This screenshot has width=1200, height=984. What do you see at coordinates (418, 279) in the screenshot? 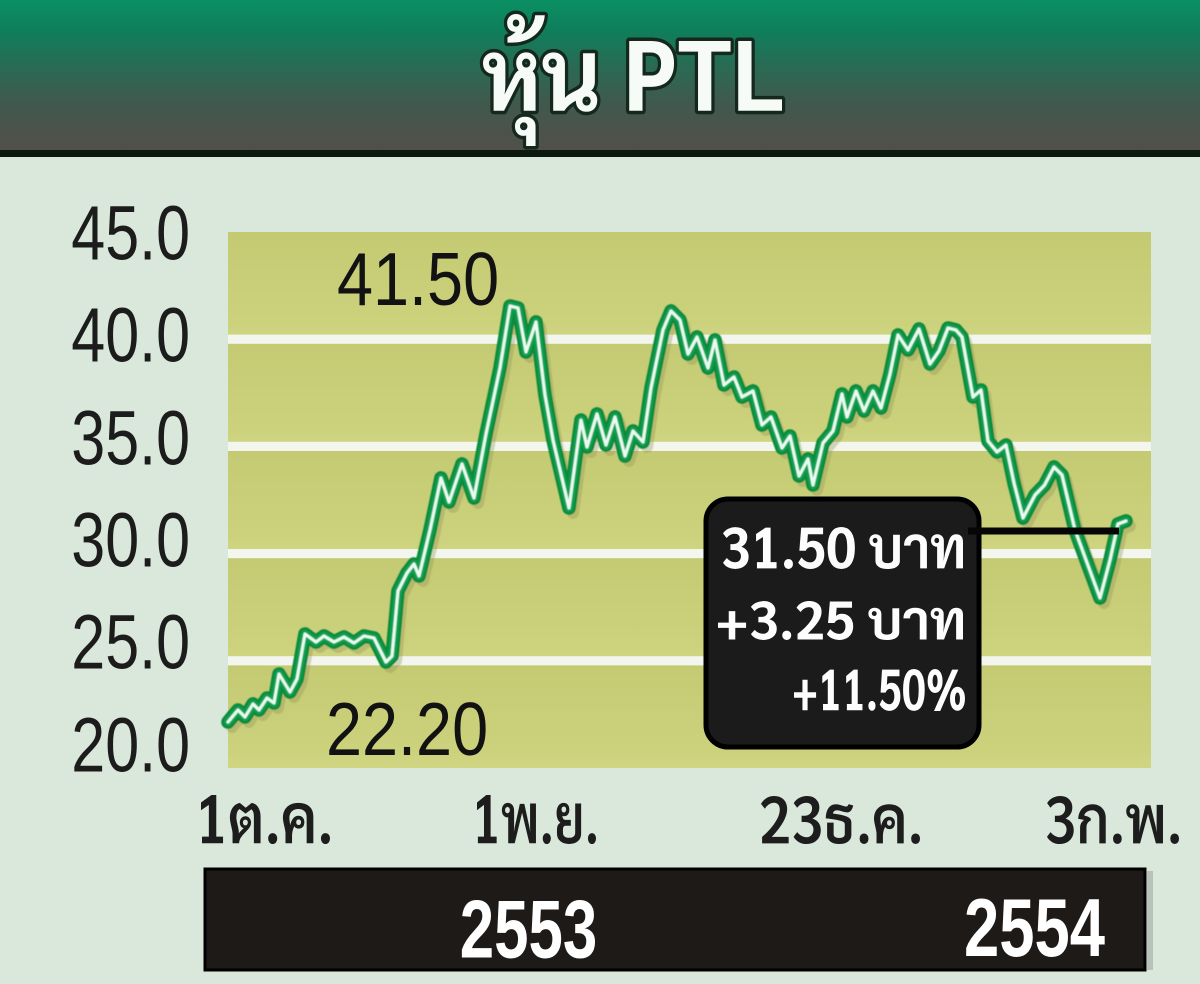
I see `svg-text: 41.50` at bounding box center [418, 279].